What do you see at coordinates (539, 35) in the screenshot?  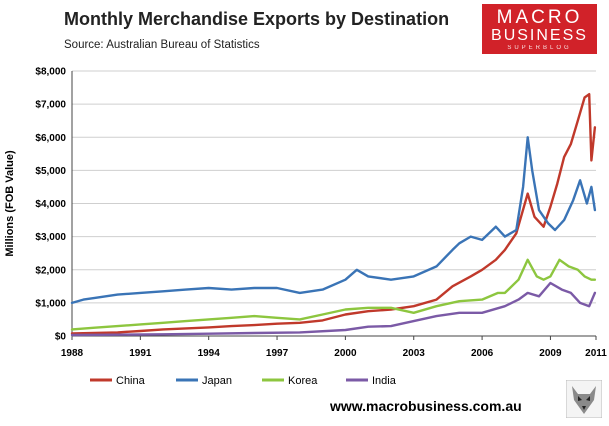 I see `logo-line-2: BUSINESS` at bounding box center [539, 35].